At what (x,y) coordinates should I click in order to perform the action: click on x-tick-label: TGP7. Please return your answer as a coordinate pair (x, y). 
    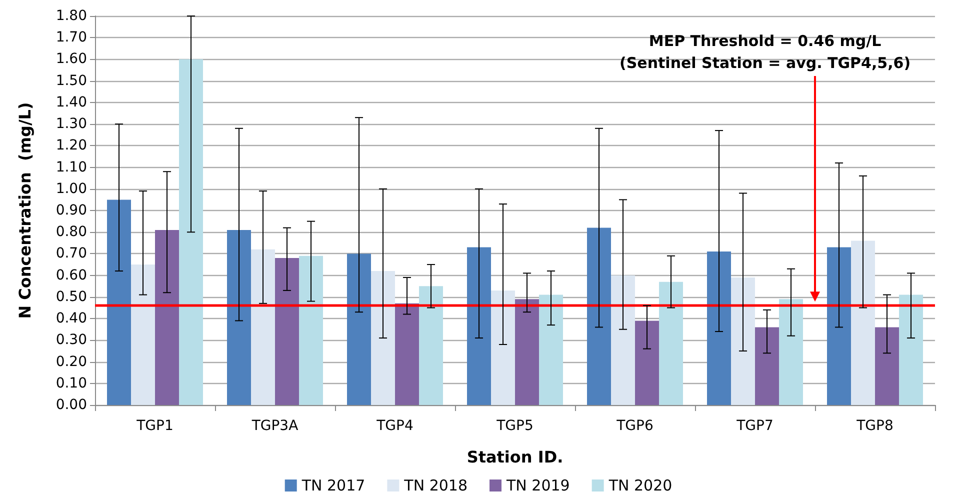
    Looking at the image, I should click on (755, 426).